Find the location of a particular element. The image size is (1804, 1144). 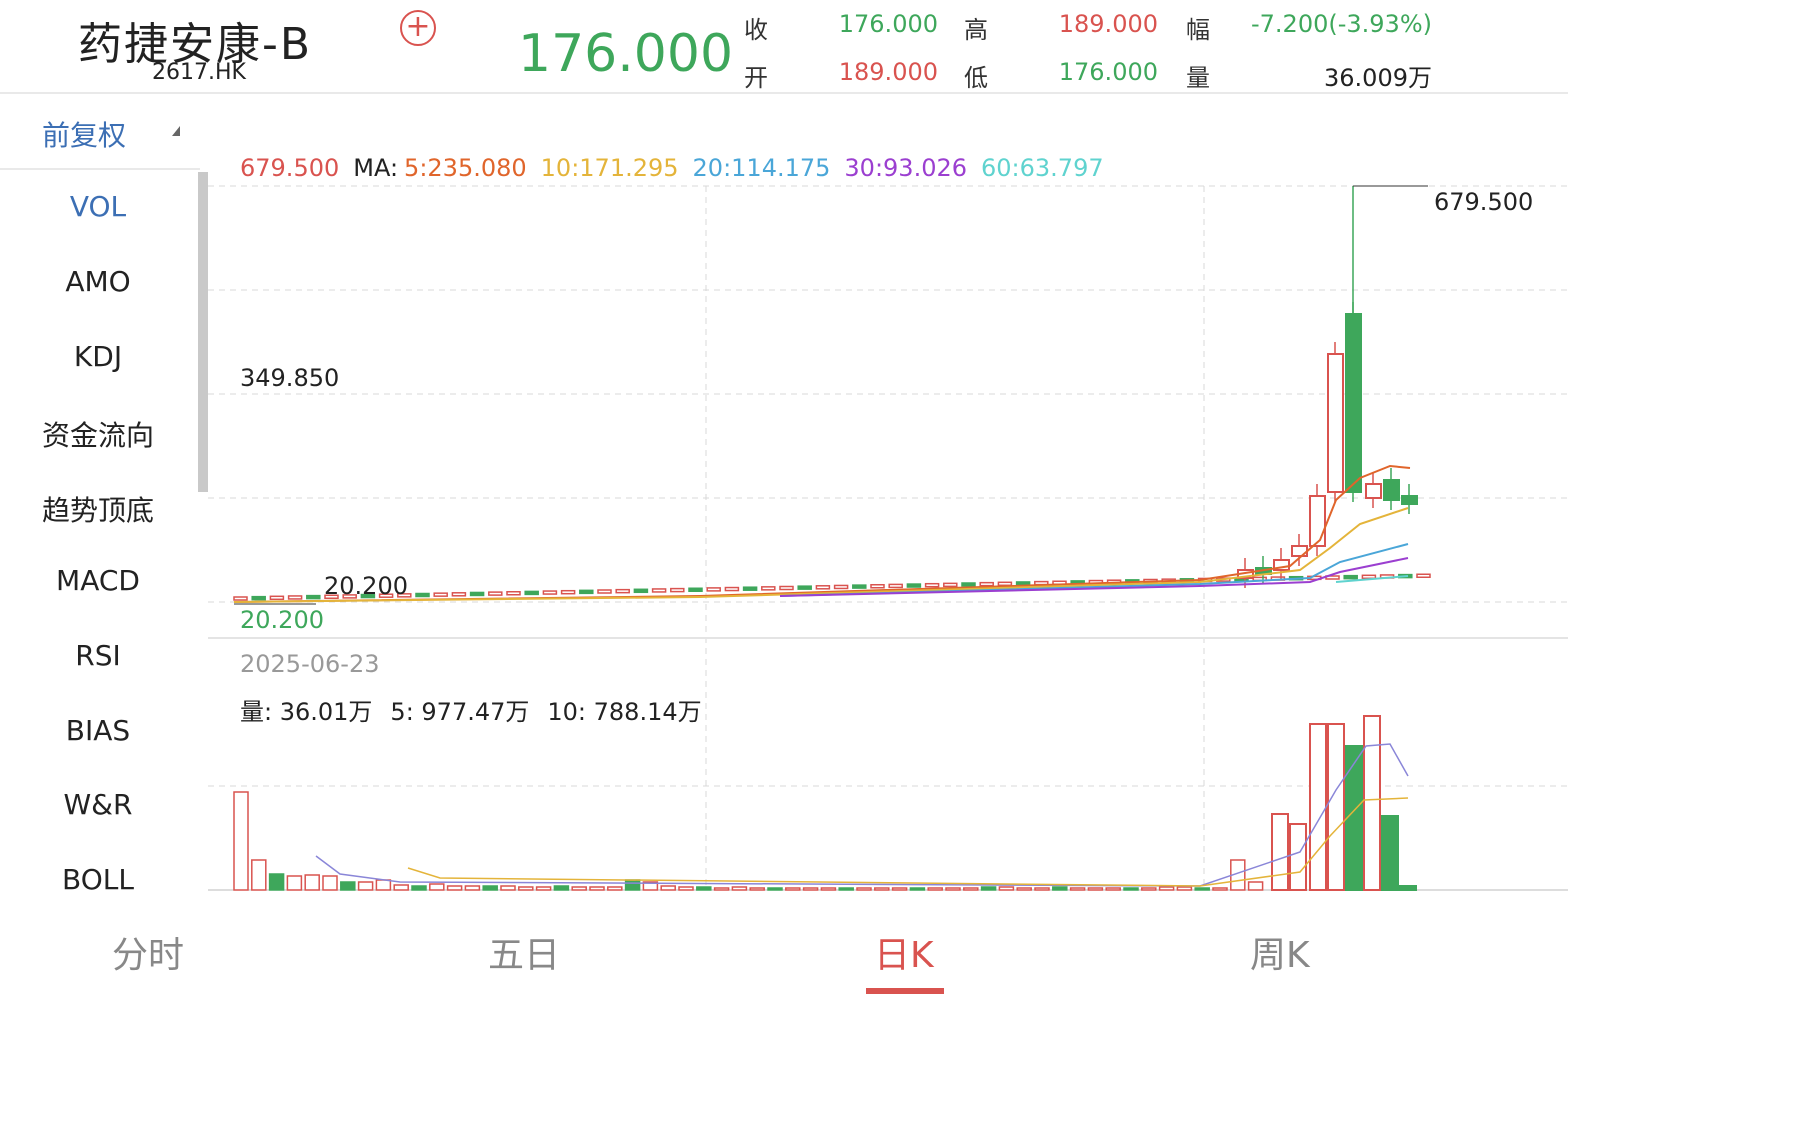

indicator-2: KDJ is located at coordinates (98, 356).